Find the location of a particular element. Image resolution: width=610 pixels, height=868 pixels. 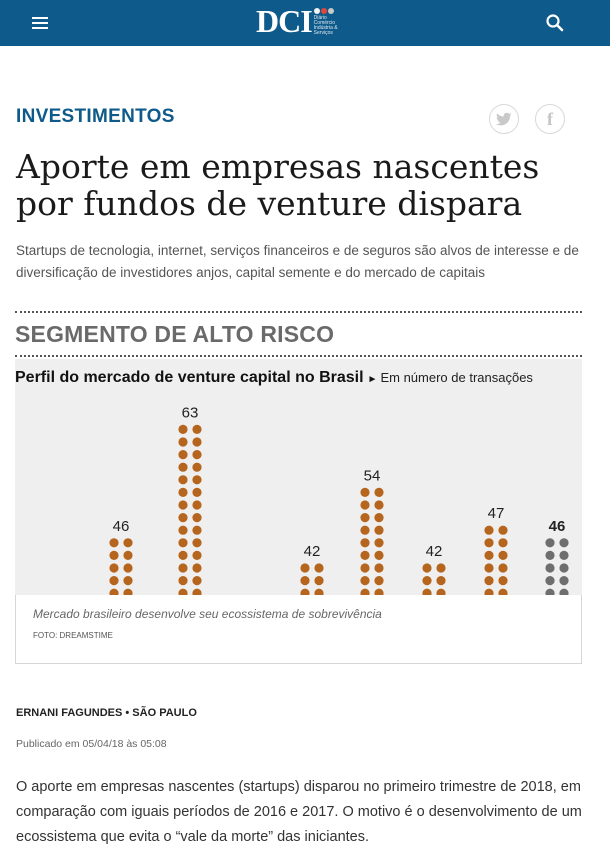

figure-title: SEGMENTO DE ALTO RISCO is located at coordinates (175, 334).